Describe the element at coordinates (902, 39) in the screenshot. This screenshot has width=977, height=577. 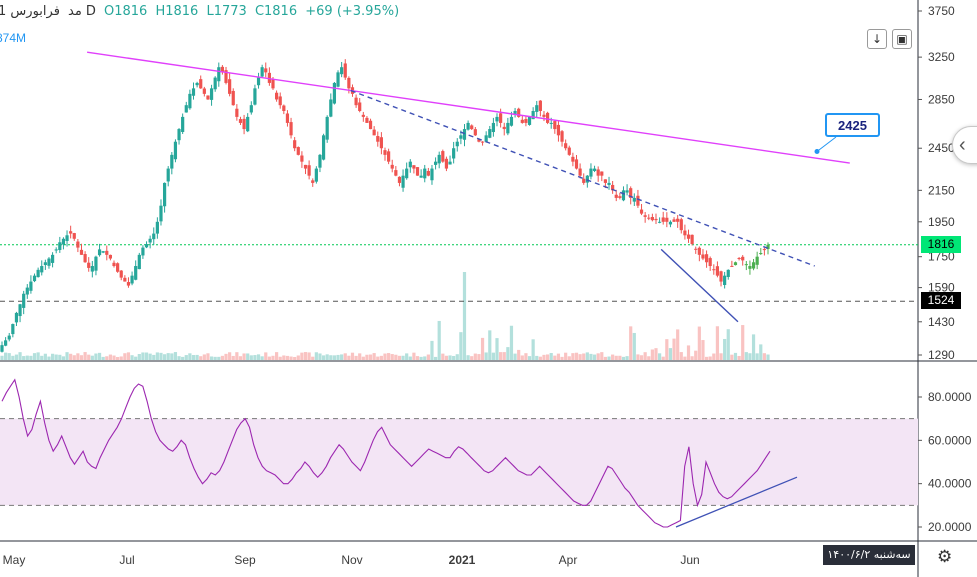
I see `fullscreen-icon: ▣` at that location.